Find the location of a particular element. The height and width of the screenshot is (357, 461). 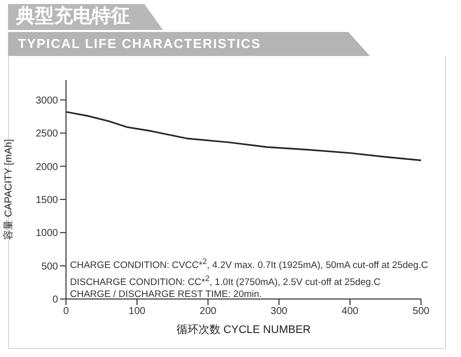

x-axis-title: 循环次数 CYCLE NUMBER is located at coordinates (243, 330).